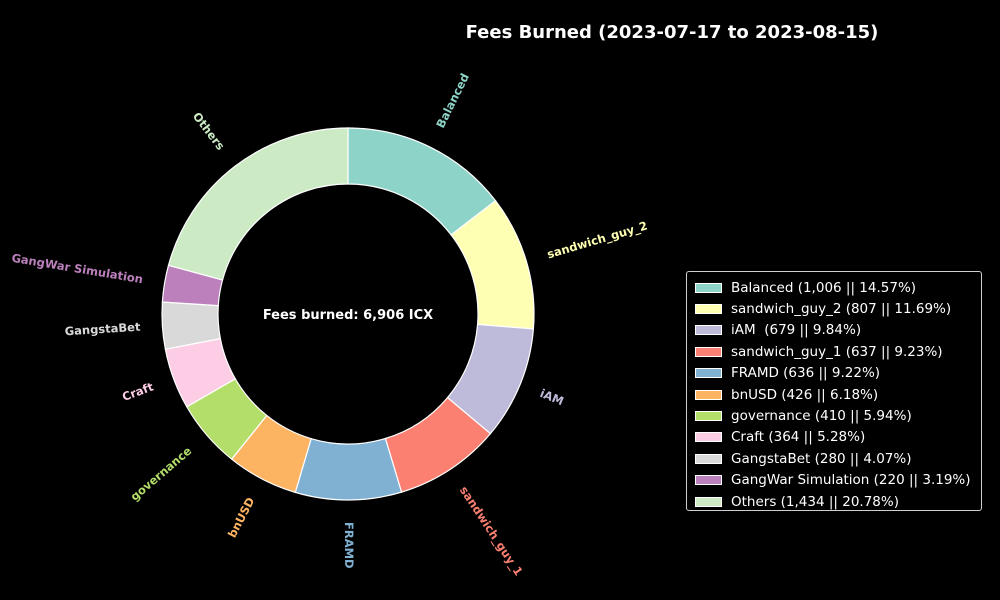 This screenshot has width=1000, height=600. I want to click on slice-label-gangwar-simulation: GangWar Simulation, so click(77, 269).